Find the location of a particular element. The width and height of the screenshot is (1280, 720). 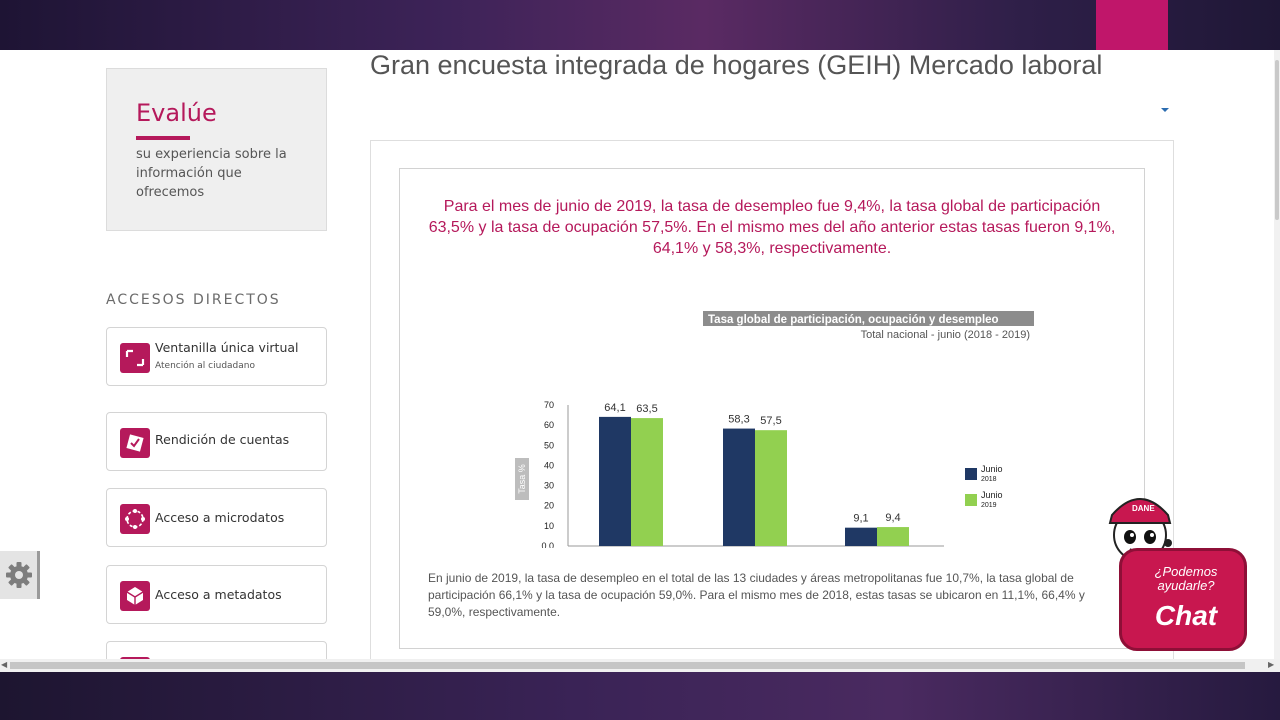

y-axis-label-bg is located at coordinates (522, 479).